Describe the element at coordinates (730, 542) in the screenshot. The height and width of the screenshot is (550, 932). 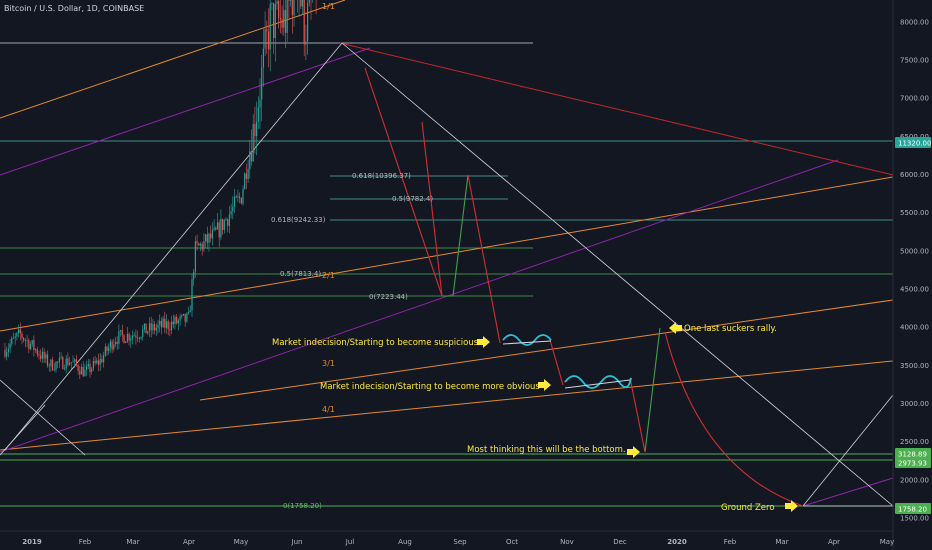
I see `x-tick-label: Feb` at that location.